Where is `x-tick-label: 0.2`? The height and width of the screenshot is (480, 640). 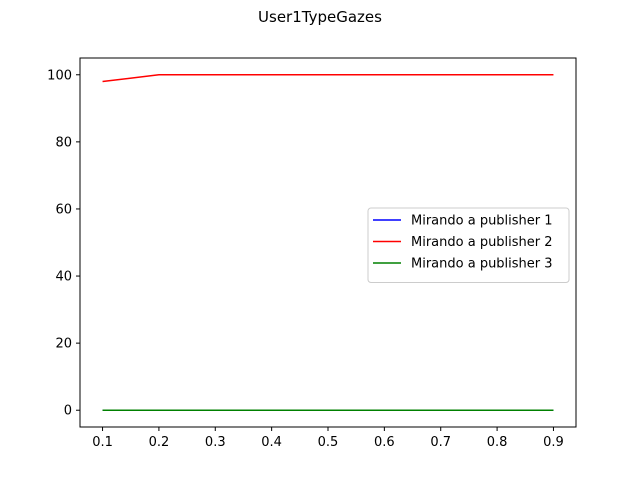 x-tick-label: 0.2 is located at coordinates (159, 442).